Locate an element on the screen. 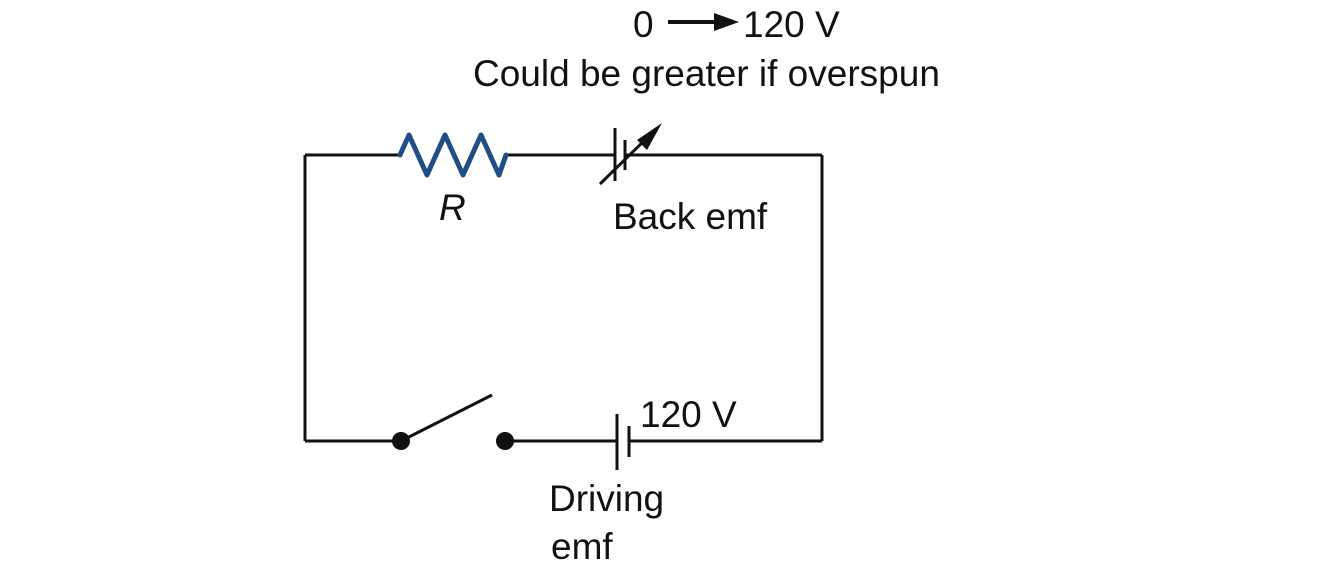 This screenshot has width=1323, height=574. back-emf-source is located at coordinates (630, 154).